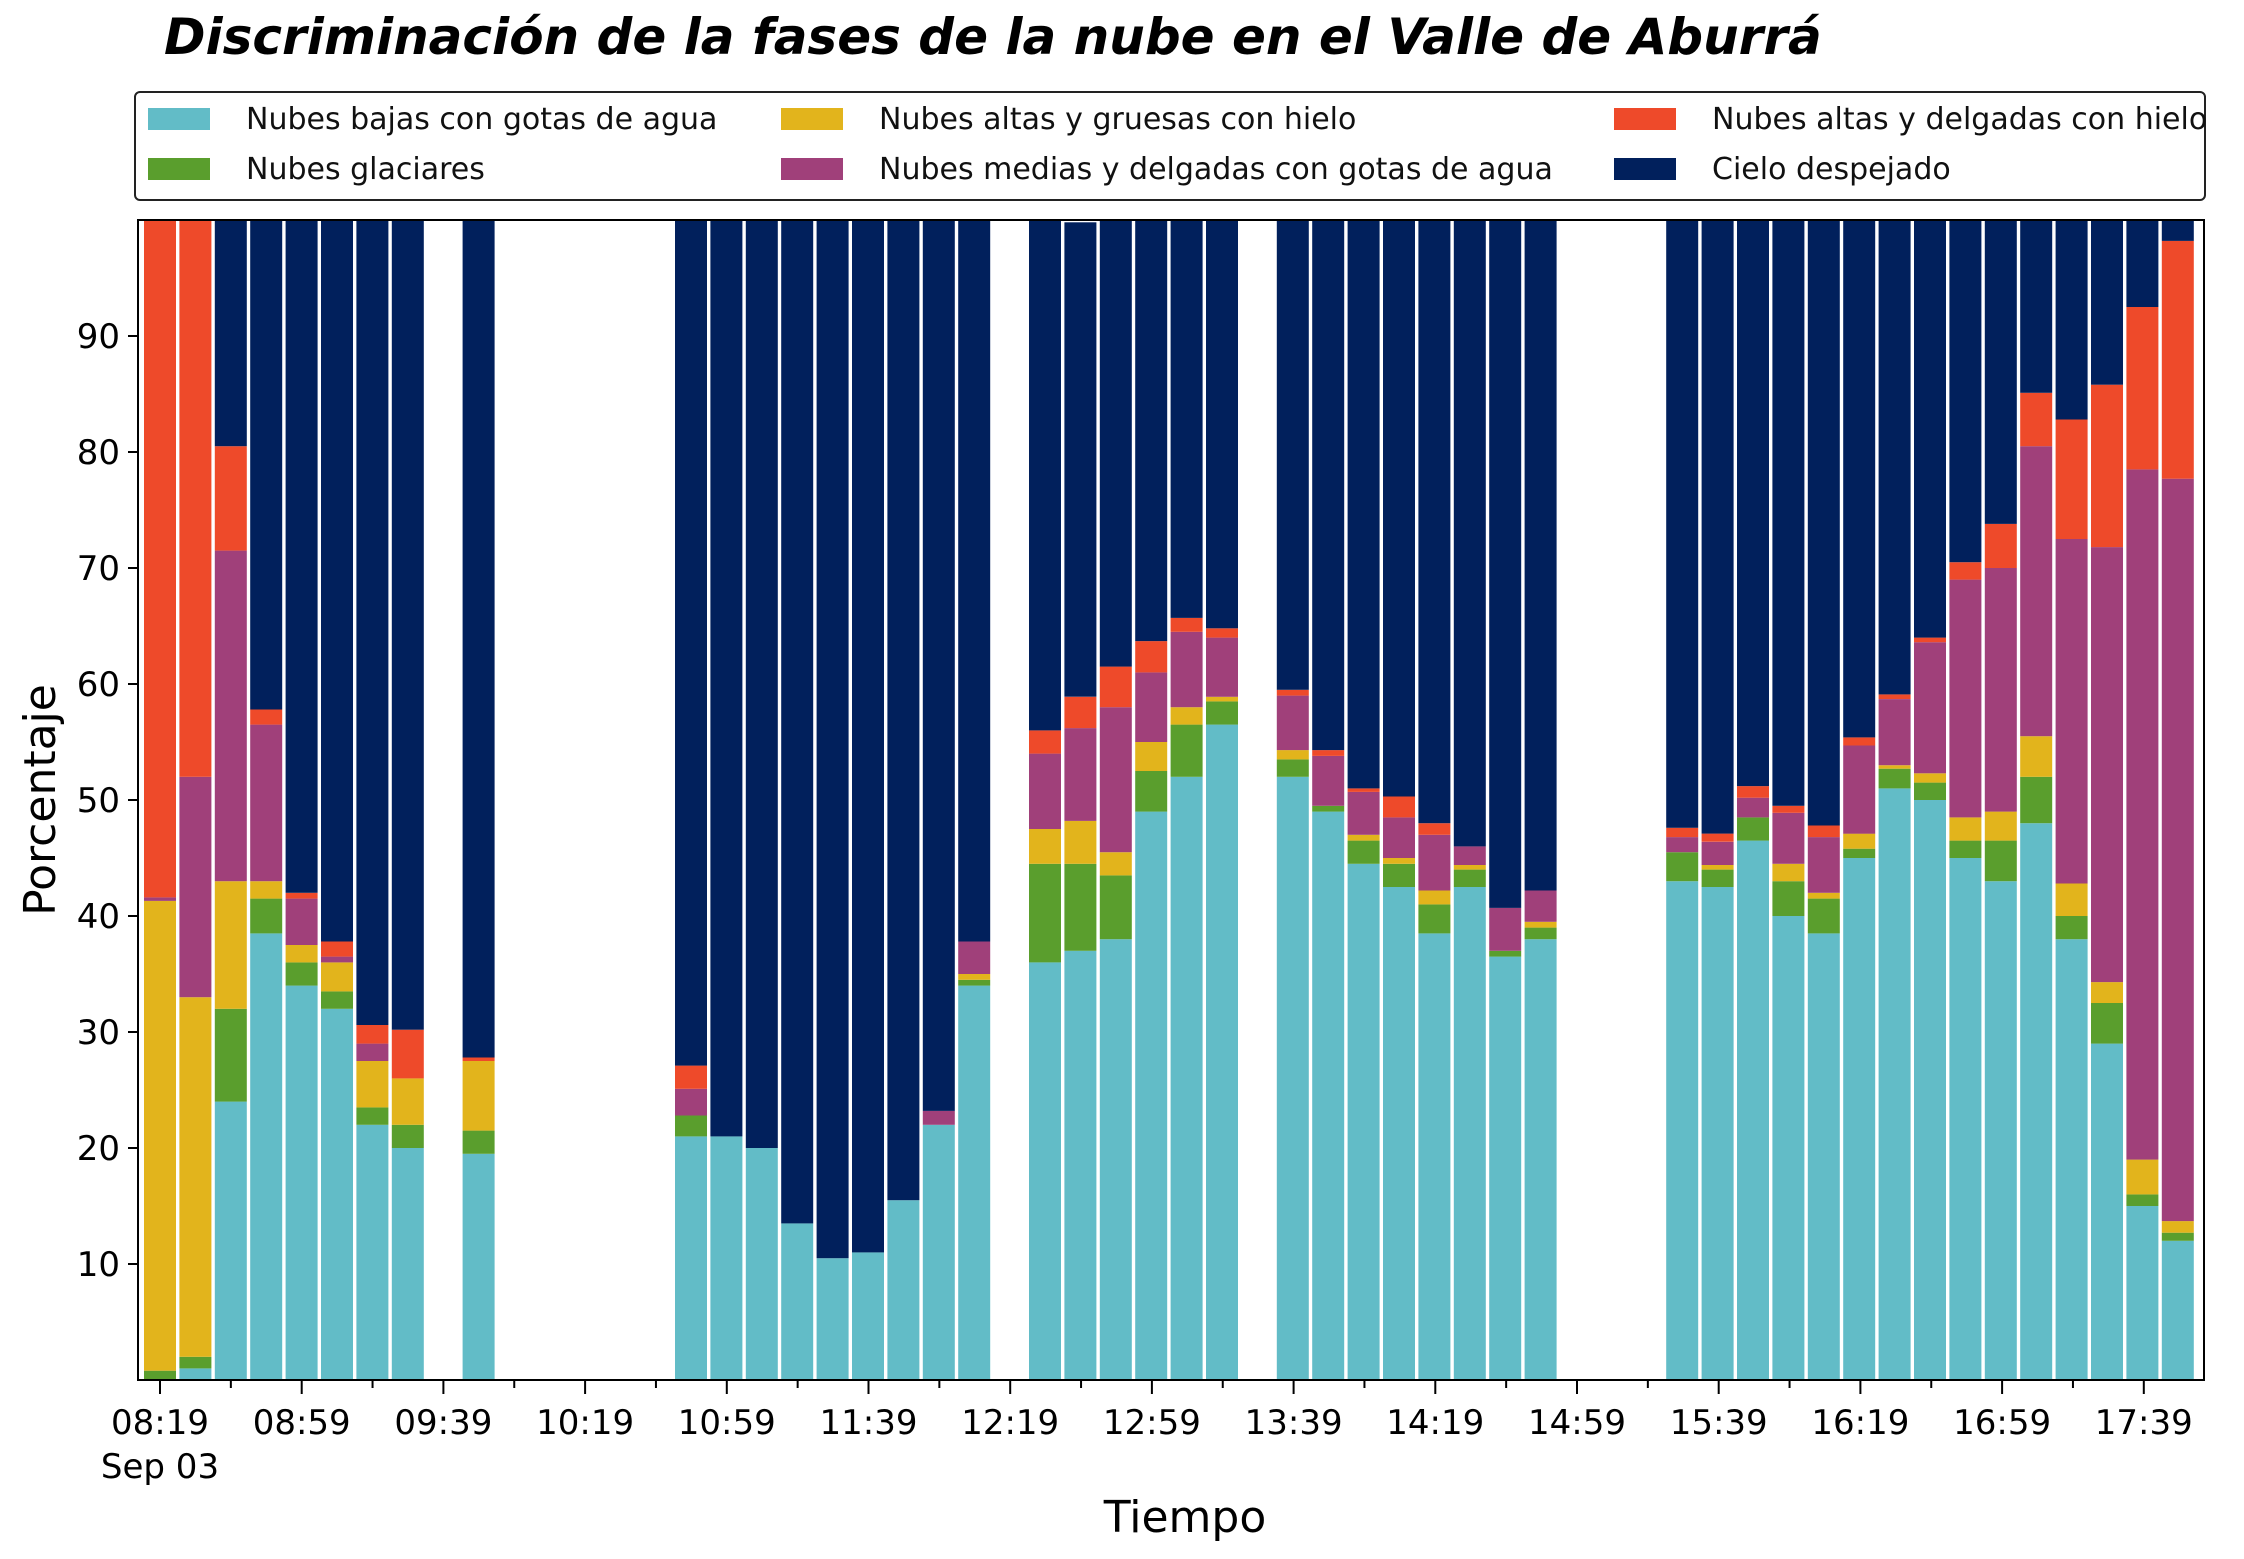 The width and height of the screenshot is (2244, 1559). What do you see at coordinates (107, 801) in the screenshot?
I see `y-axis: 10 20 30 40 50 60 70 80 90` at bounding box center [107, 801].